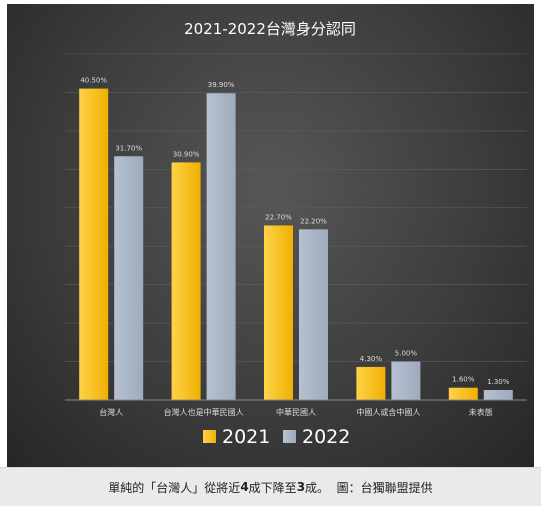 This screenshot has width=541, height=506. I want to click on data-label-2021-4: 4.30%, so click(371, 359).